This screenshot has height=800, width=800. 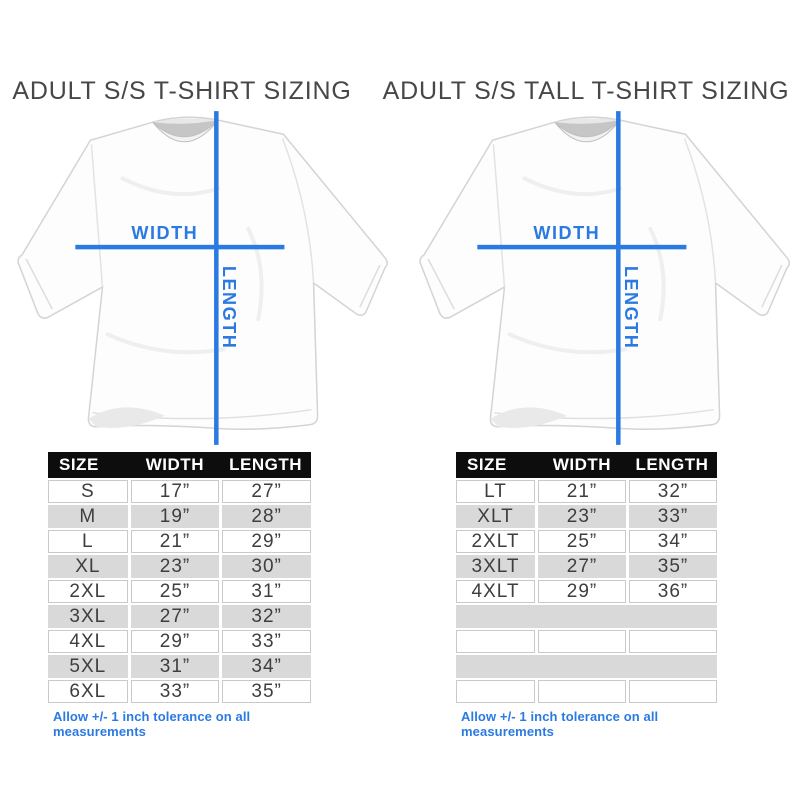 I want to click on table-cell: 31”, so click(x=175, y=666).